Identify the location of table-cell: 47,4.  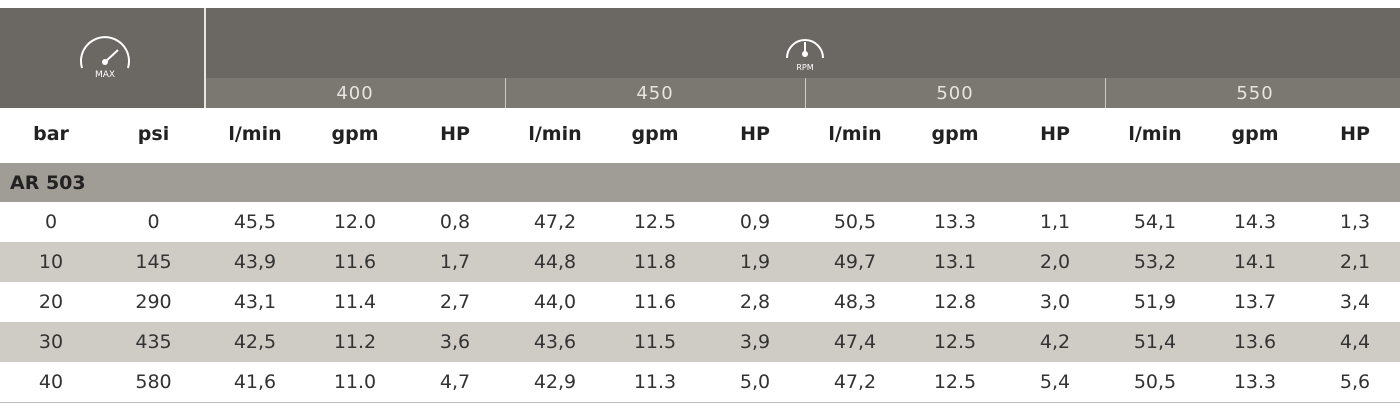
(855, 342).